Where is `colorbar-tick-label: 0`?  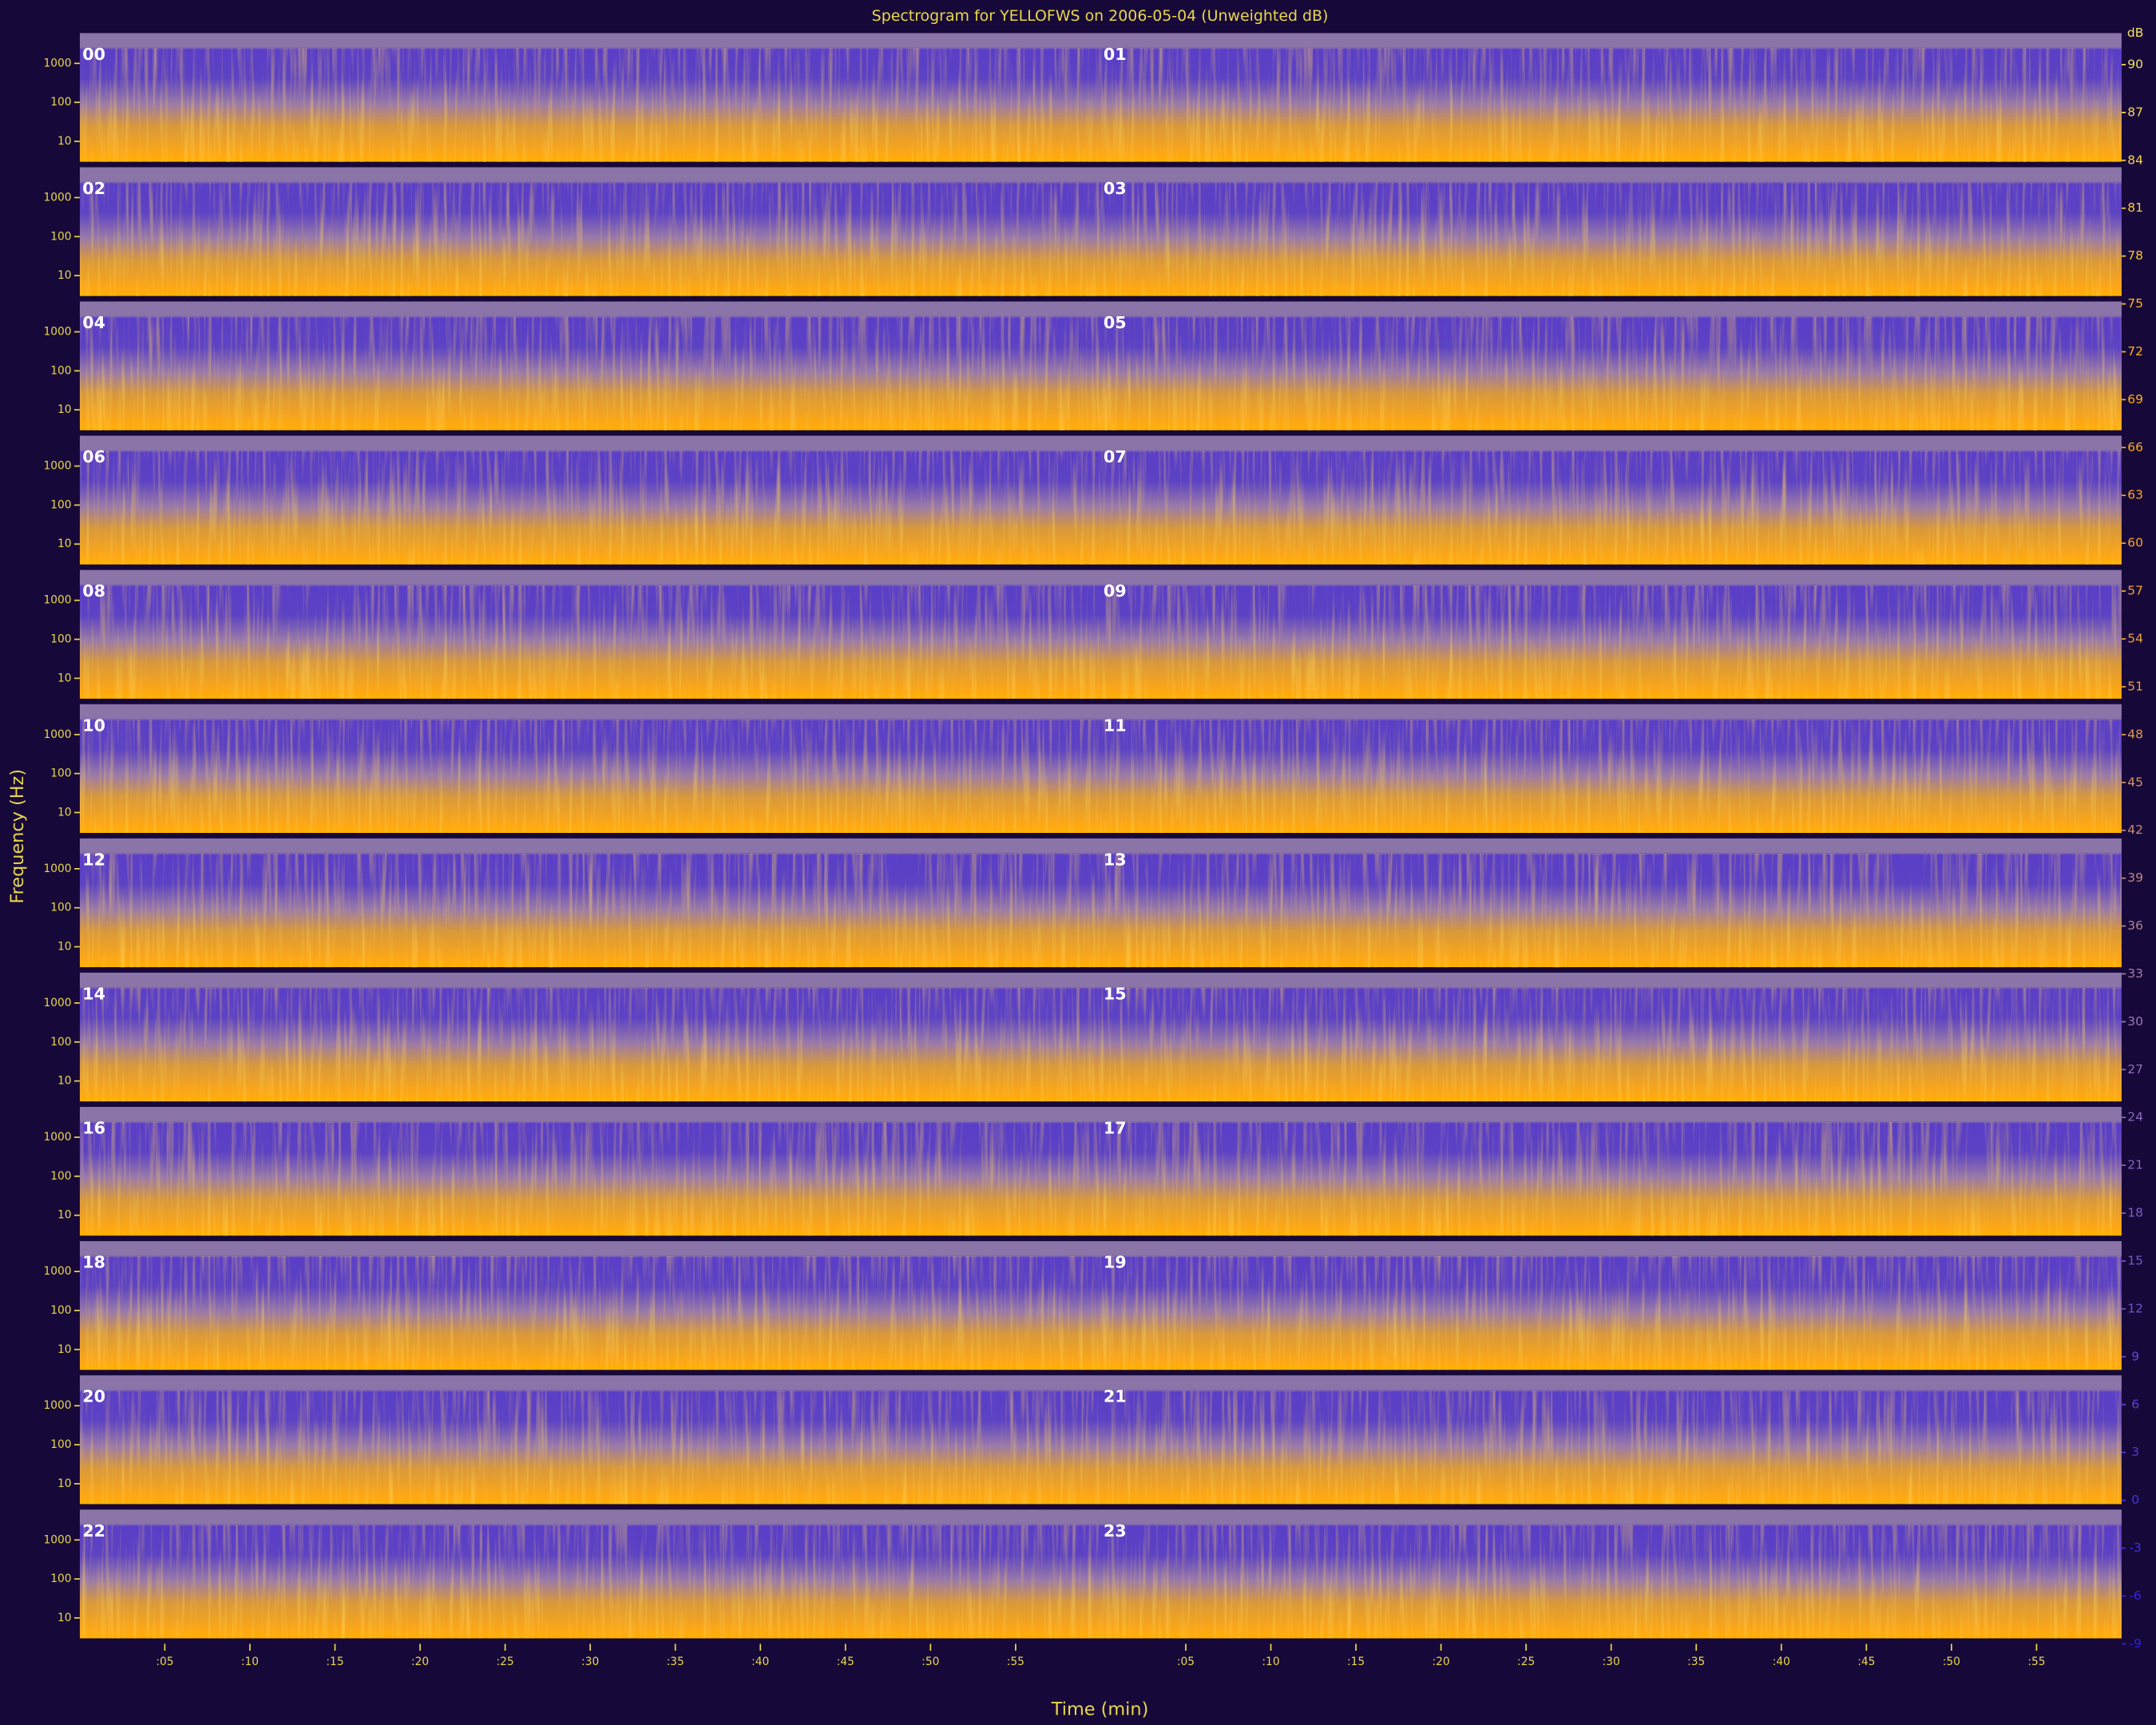 colorbar-tick-label: 0 is located at coordinates (2135, 1500).